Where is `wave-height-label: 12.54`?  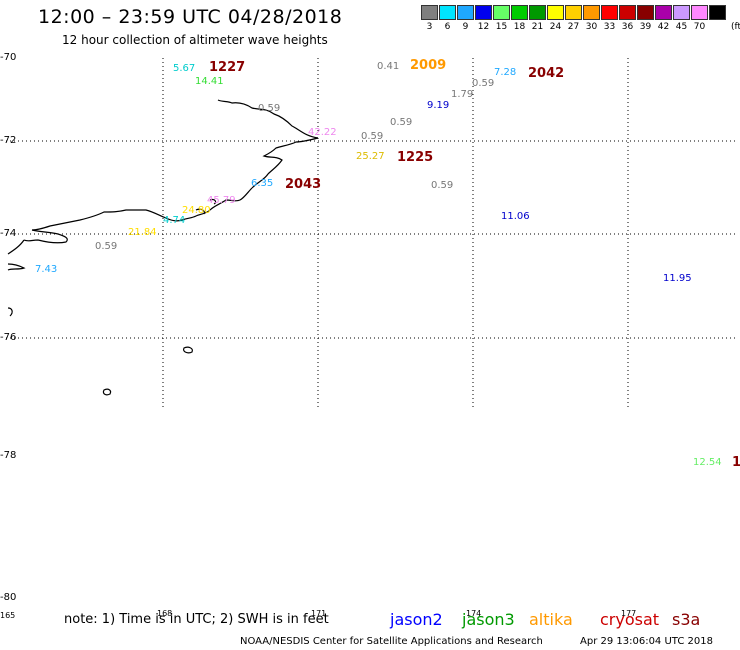
wave-height-label: 12.54 is located at coordinates (707, 462).